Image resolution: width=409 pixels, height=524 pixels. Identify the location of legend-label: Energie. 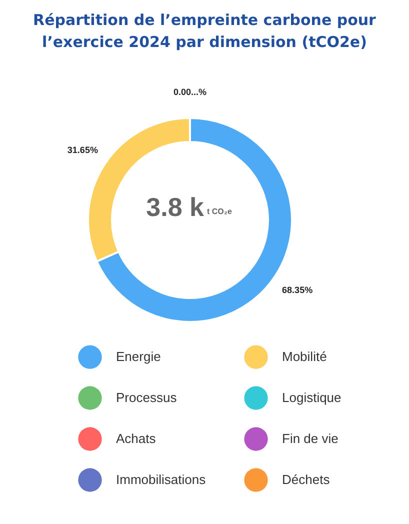
(138, 356).